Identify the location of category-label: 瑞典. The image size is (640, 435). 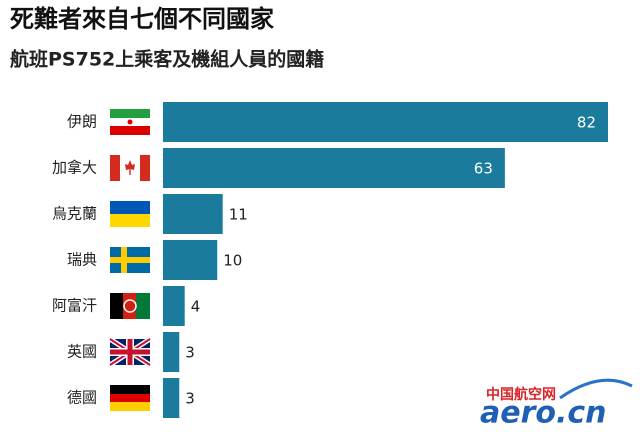
(82, 260).